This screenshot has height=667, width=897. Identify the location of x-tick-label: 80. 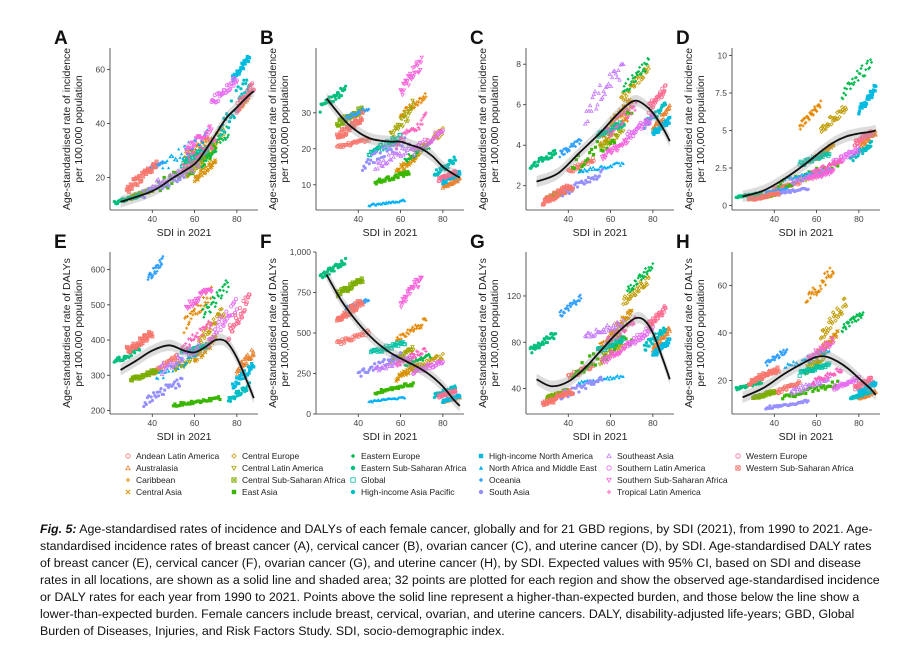
(237, 423).